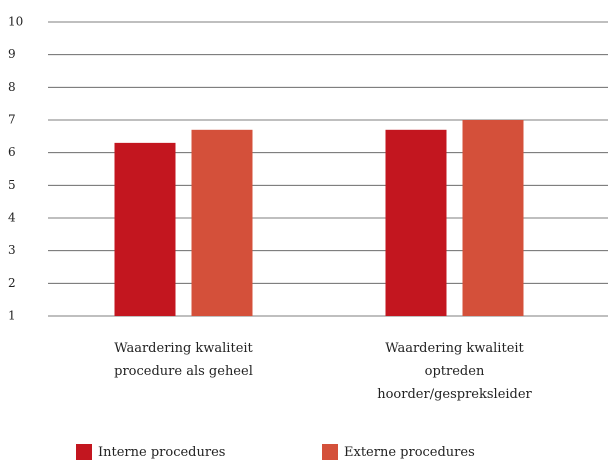 Image resolution: width=608 pixels, height=461 pixels. I want to click on legend-label: Interne procedures, so click(162, 452).